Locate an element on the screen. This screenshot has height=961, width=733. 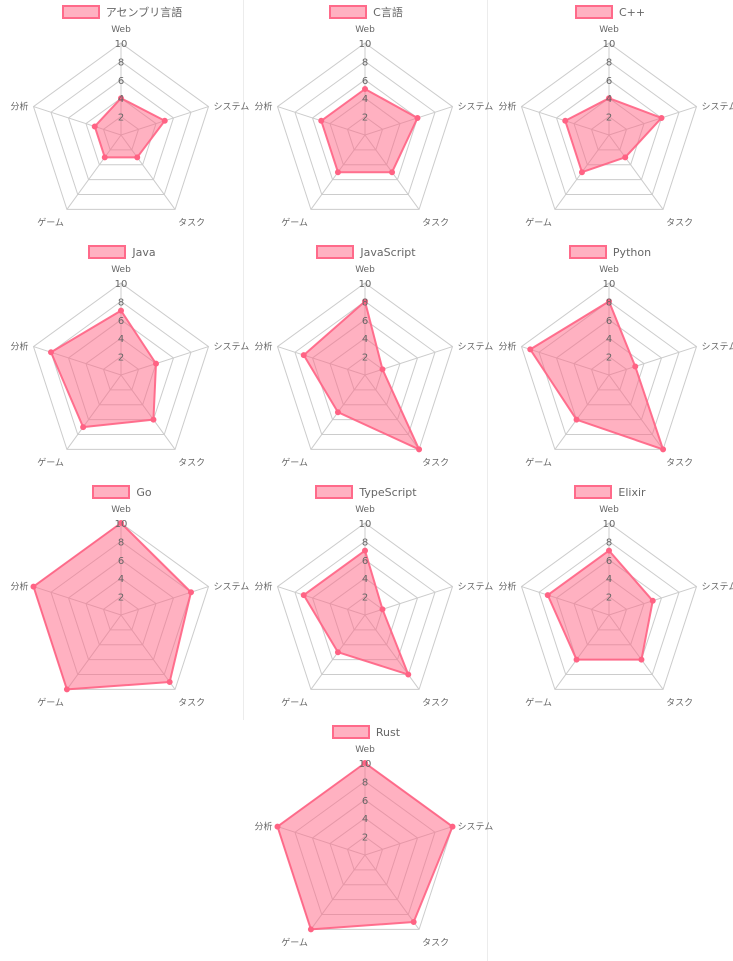
chart-legend: TypeScript is located at coordinates (366, 492).